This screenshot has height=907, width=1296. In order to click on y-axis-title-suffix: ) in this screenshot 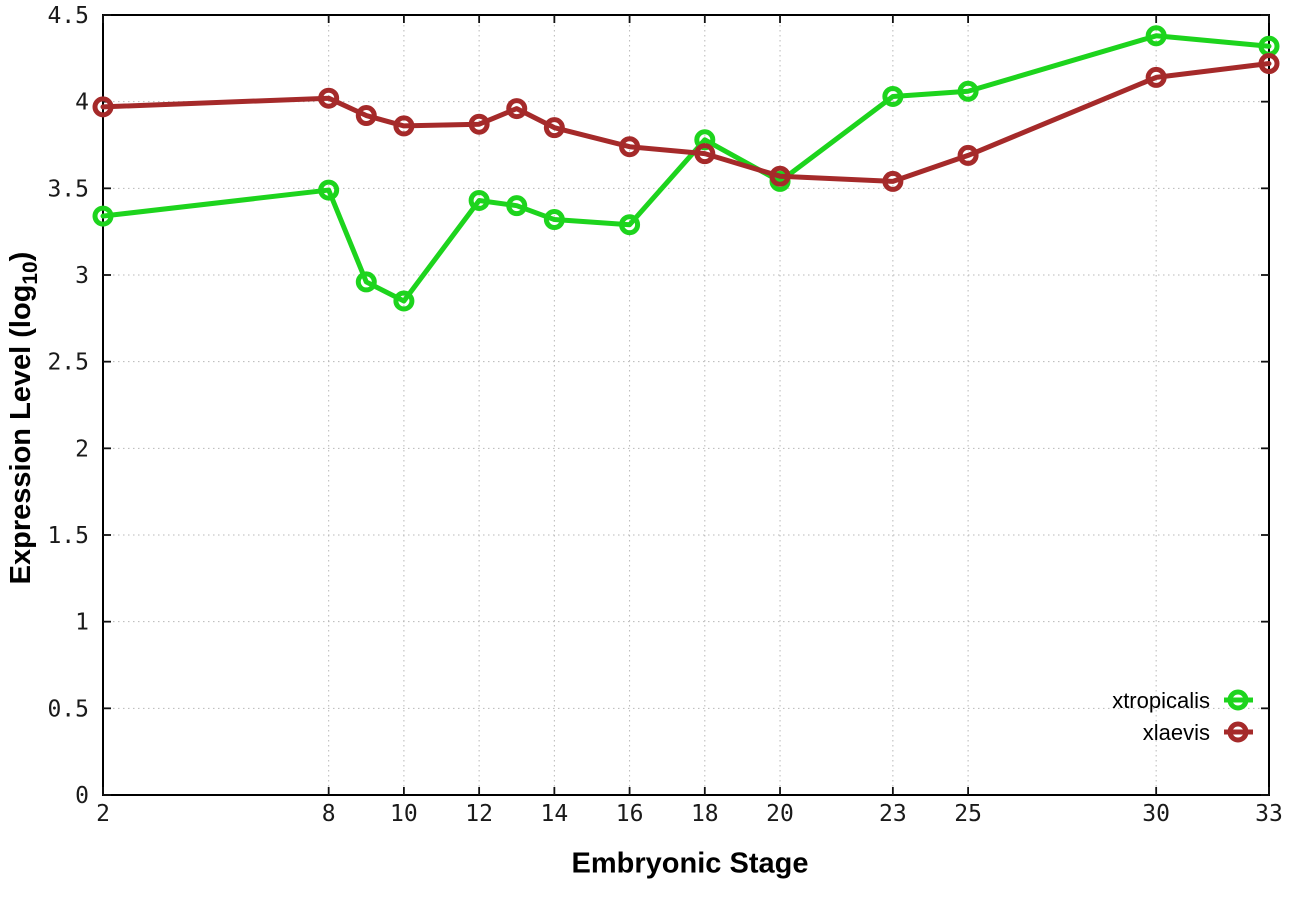, I will do `click(21, 256)`.